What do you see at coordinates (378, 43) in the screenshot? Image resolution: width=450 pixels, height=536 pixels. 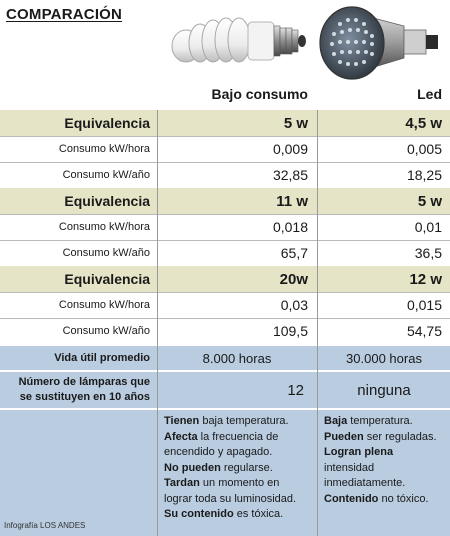 I see `led-bulb-image` at bounding box center [378, 43].